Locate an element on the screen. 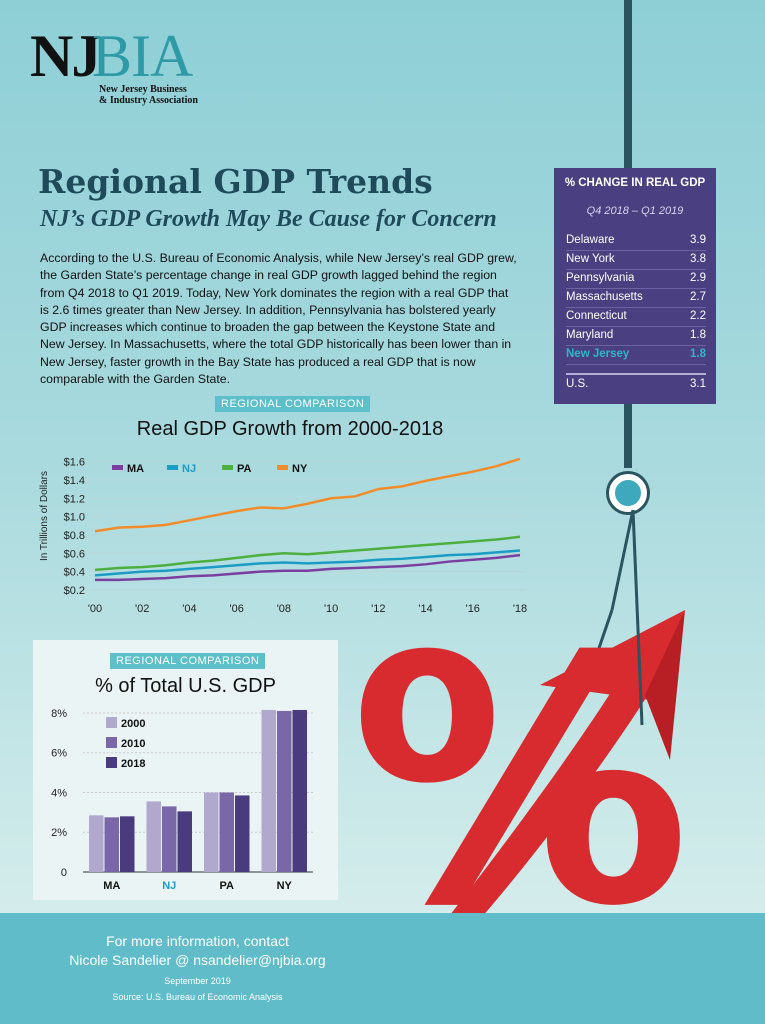 The width and height of the screenshot is (765, 1024). legend-label: 2018 is located at coordinates (133, 764).